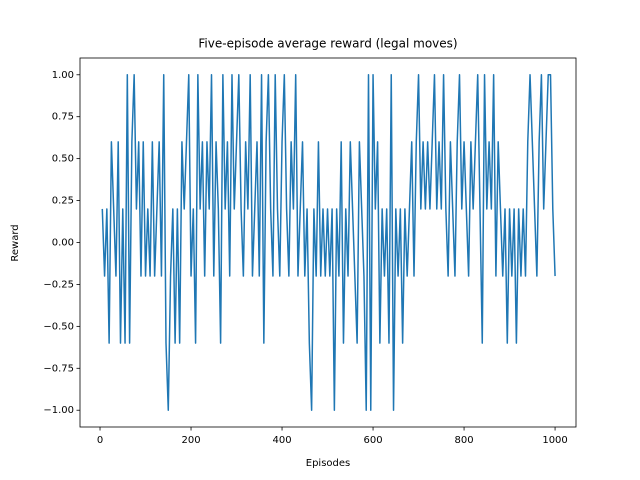 This screenshot has width=640, height=480. I want to click on x-tick-label: 800, so click(464, 440).